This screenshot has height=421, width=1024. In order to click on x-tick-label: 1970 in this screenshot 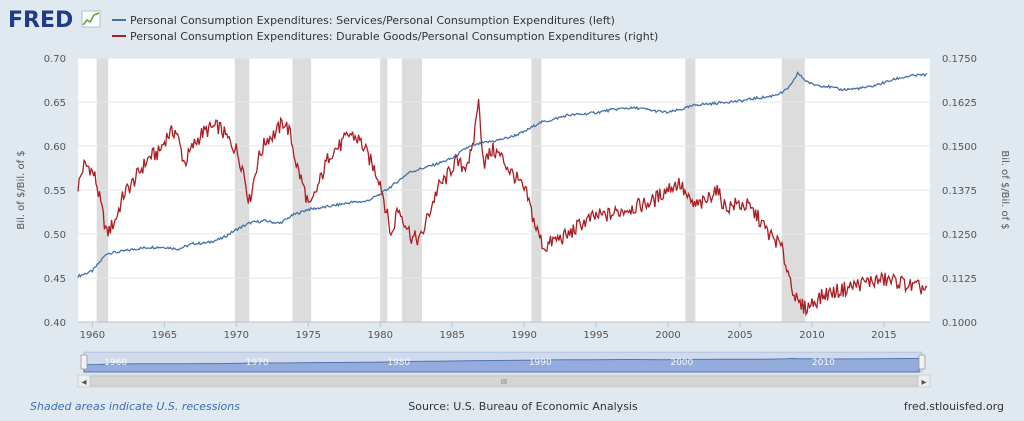, I will do `click(236, 335)`.